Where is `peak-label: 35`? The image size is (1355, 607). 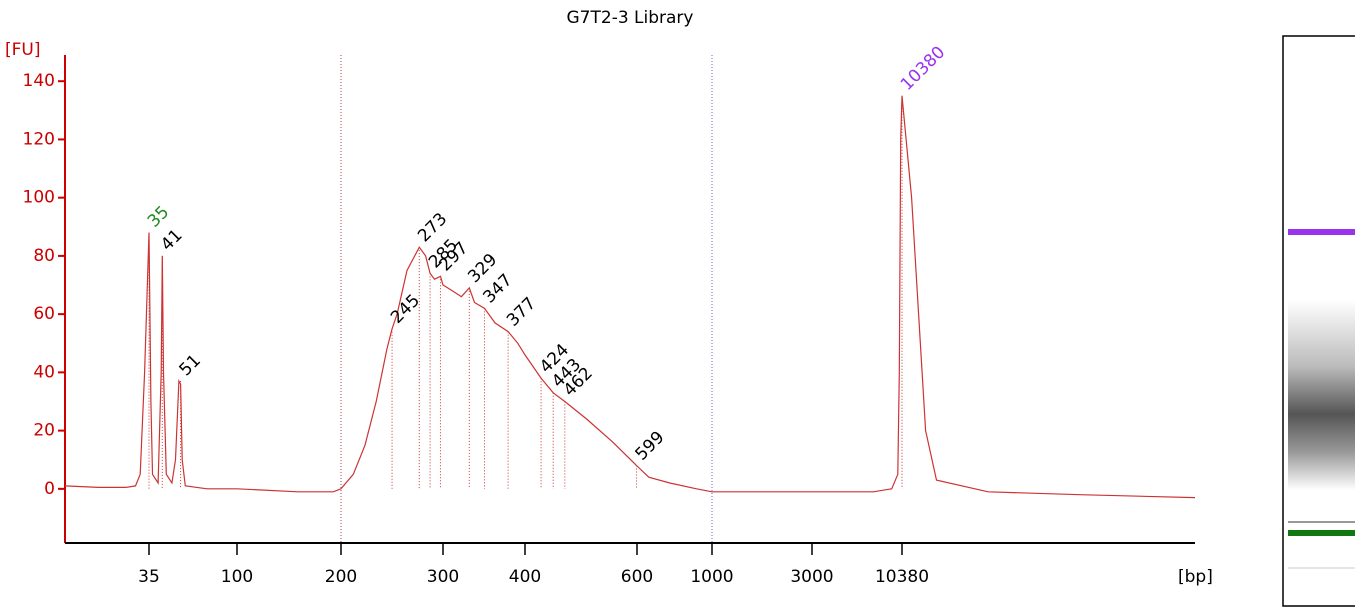 peak-label: 35 is located at coordinates (158, 216).